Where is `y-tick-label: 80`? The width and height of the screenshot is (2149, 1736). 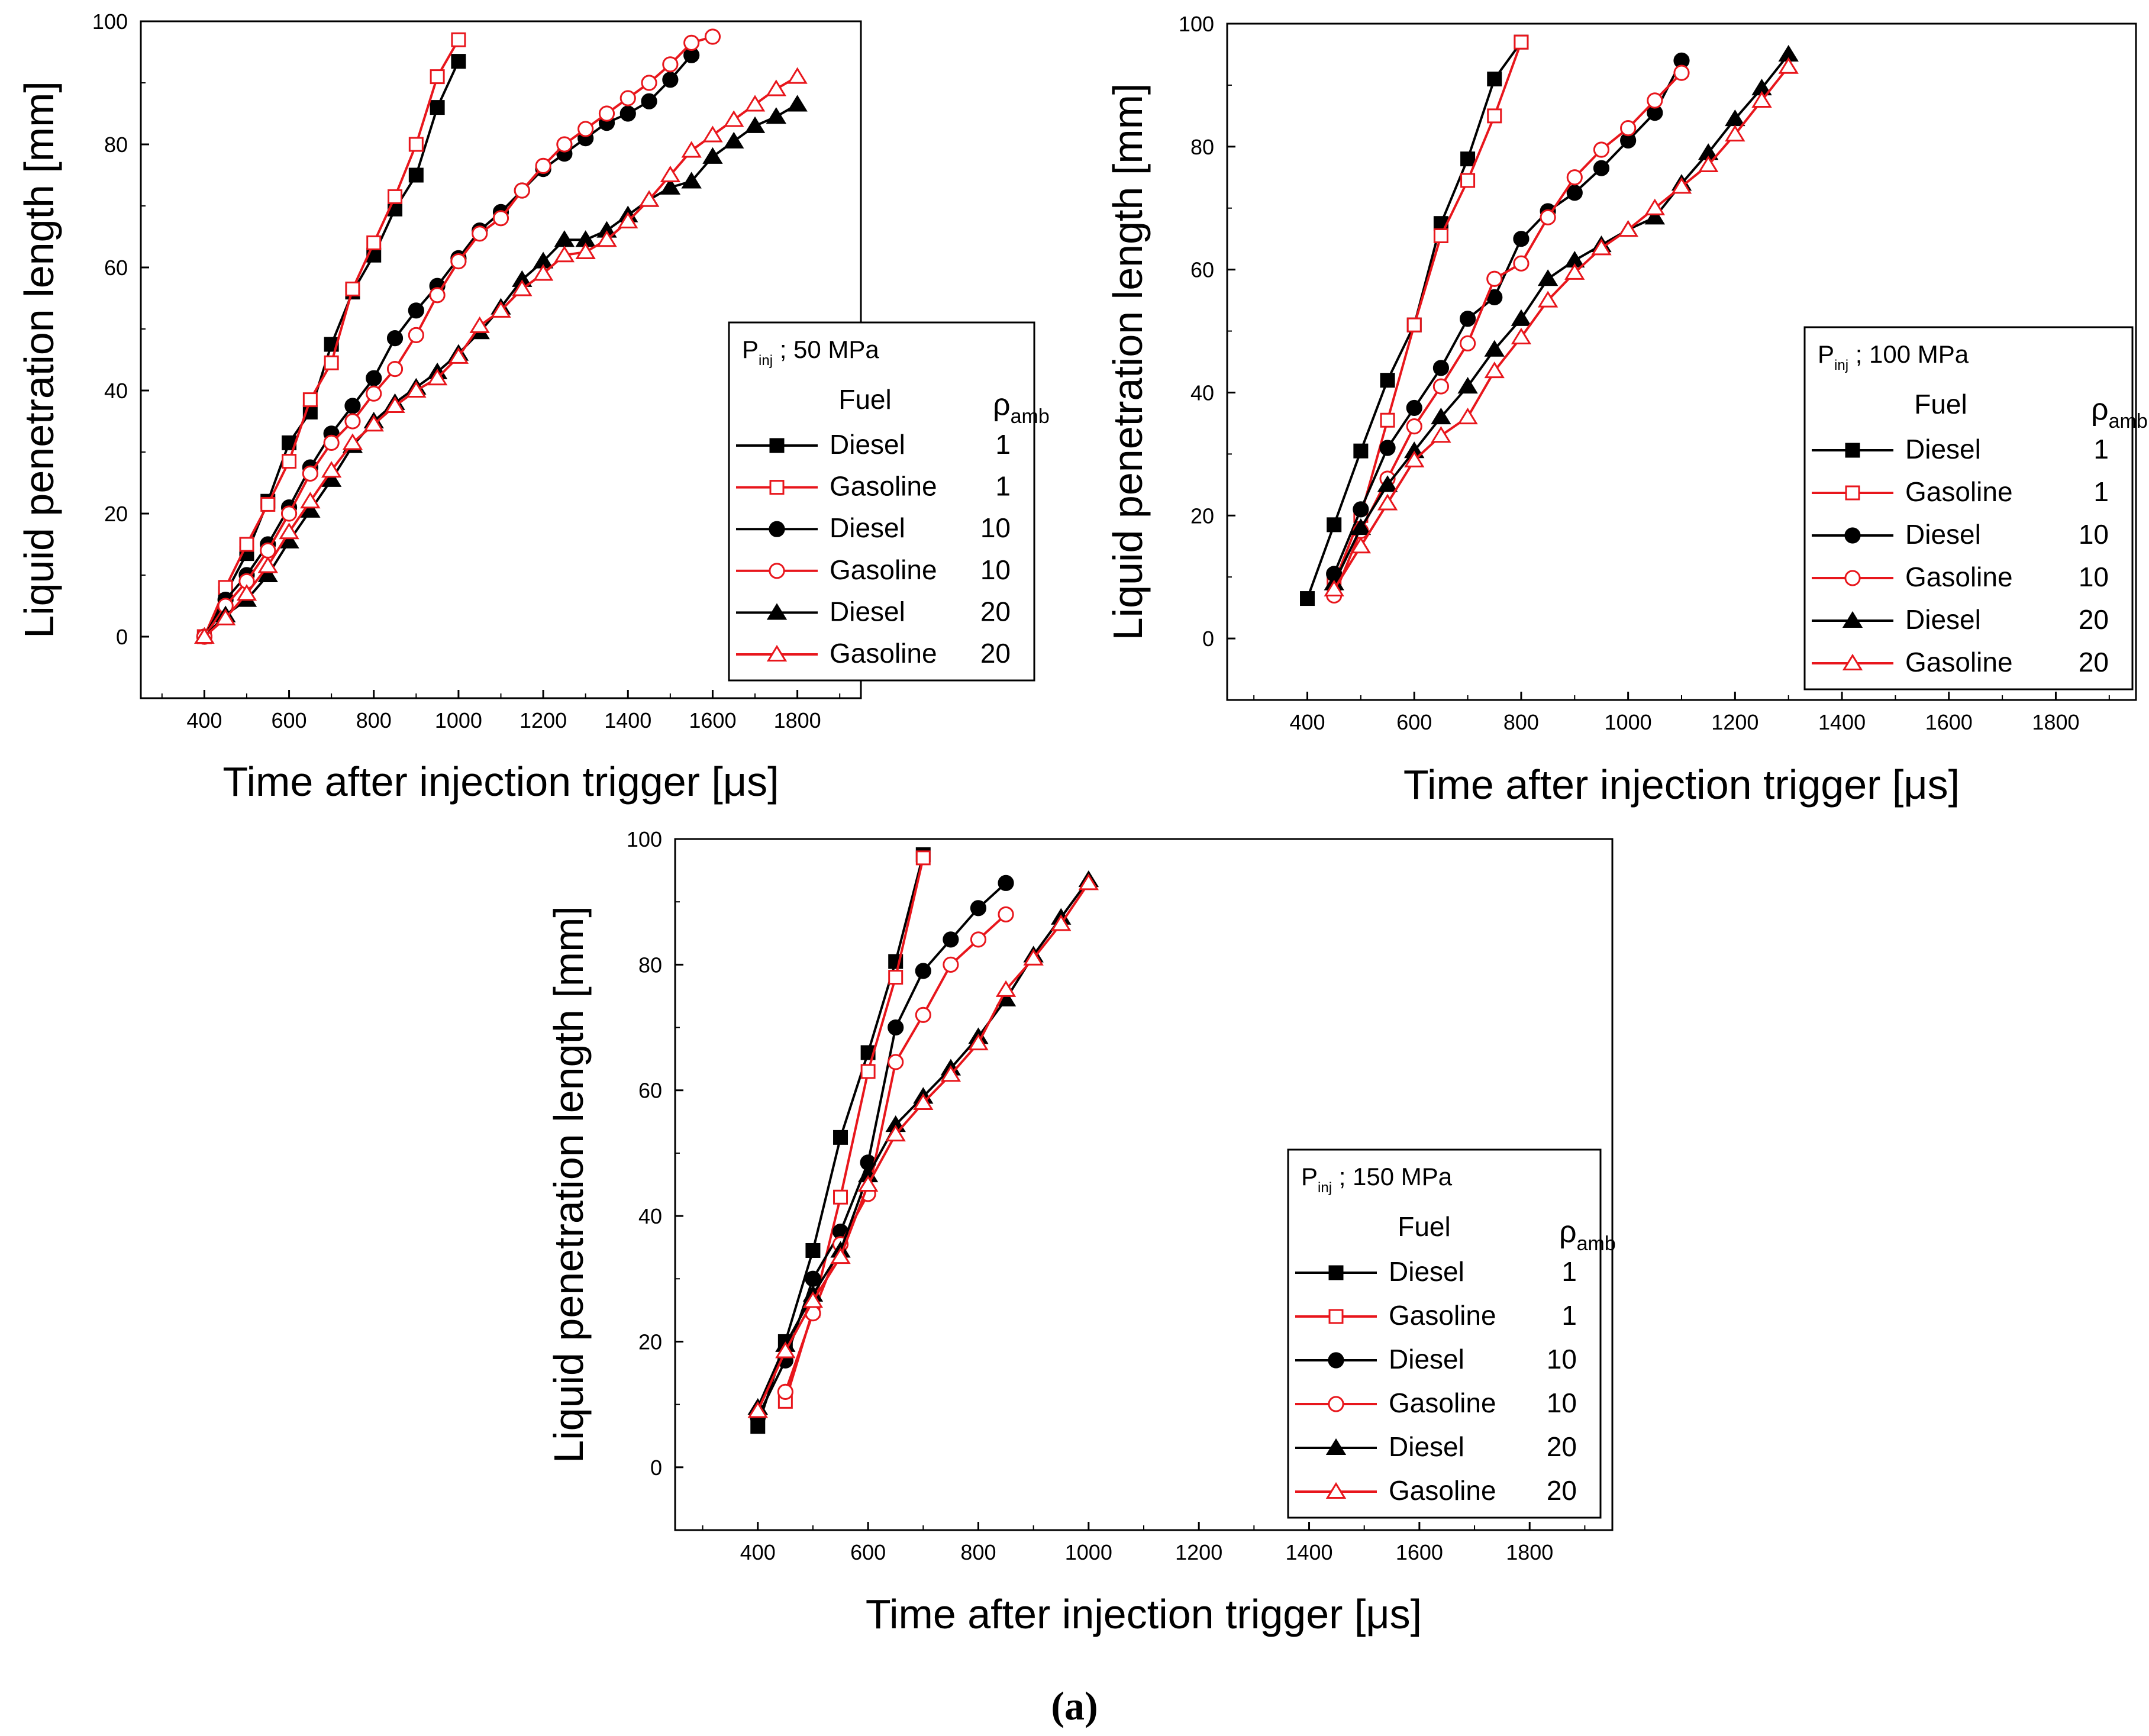 y-tick-label: 80 is located at coordinates (116, 145).